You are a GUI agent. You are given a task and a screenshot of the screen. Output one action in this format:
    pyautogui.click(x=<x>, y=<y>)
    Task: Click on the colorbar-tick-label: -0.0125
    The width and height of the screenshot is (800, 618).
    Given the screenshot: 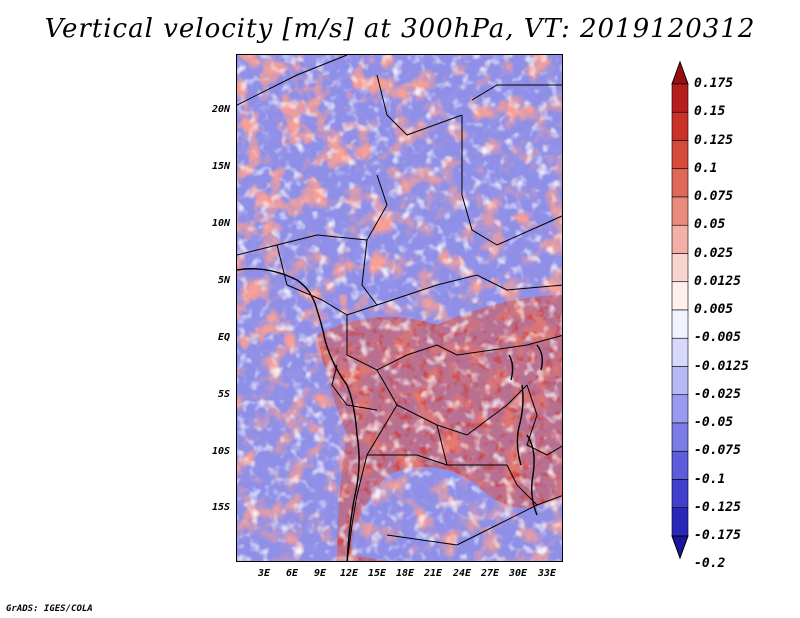 What is the action you would take?
    pyautogui.click(x=721, y=366)
    